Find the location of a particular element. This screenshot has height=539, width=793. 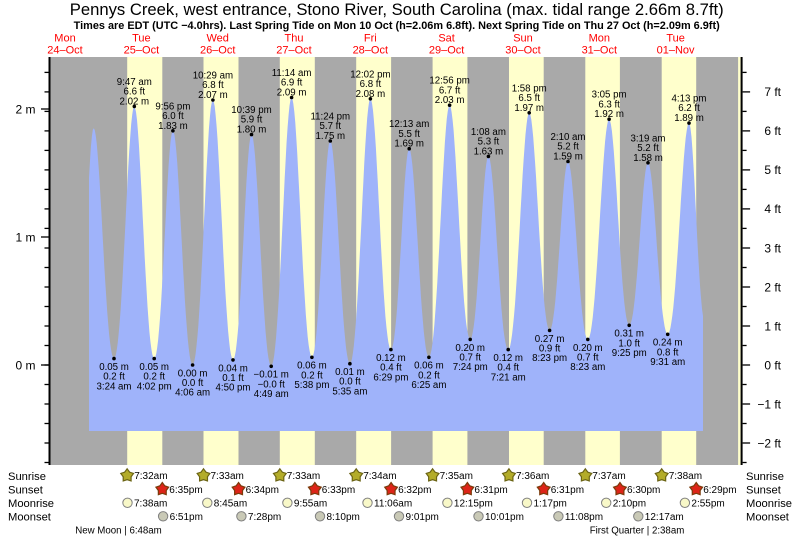

svg-text: 7:37am is located at coordinates (608, 476).